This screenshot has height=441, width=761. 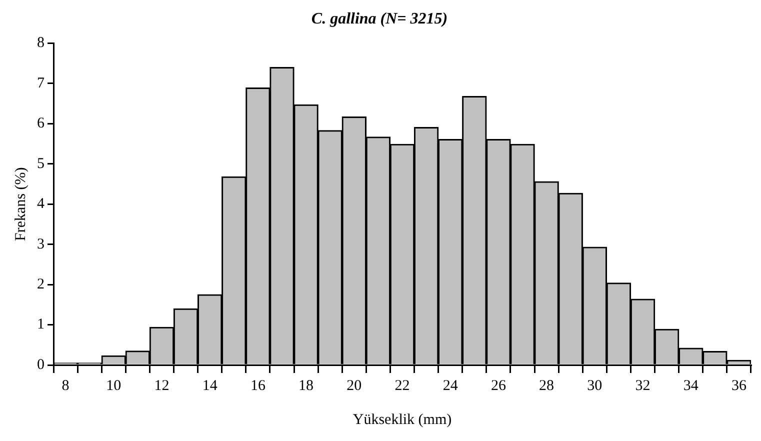 I want to click on y-tick-label: 6, so click(x=41, y=124).